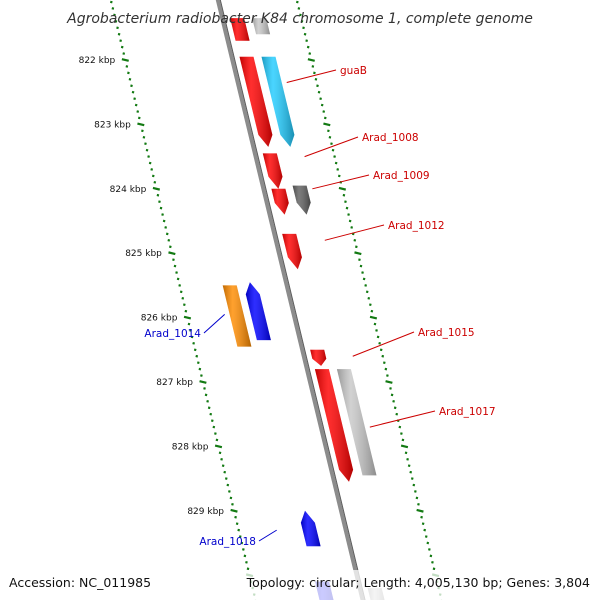  Describe the element at coordinates (467, 412) in the screenshot. I see `gene-label-arad_1017: Arad_1017` at that location.